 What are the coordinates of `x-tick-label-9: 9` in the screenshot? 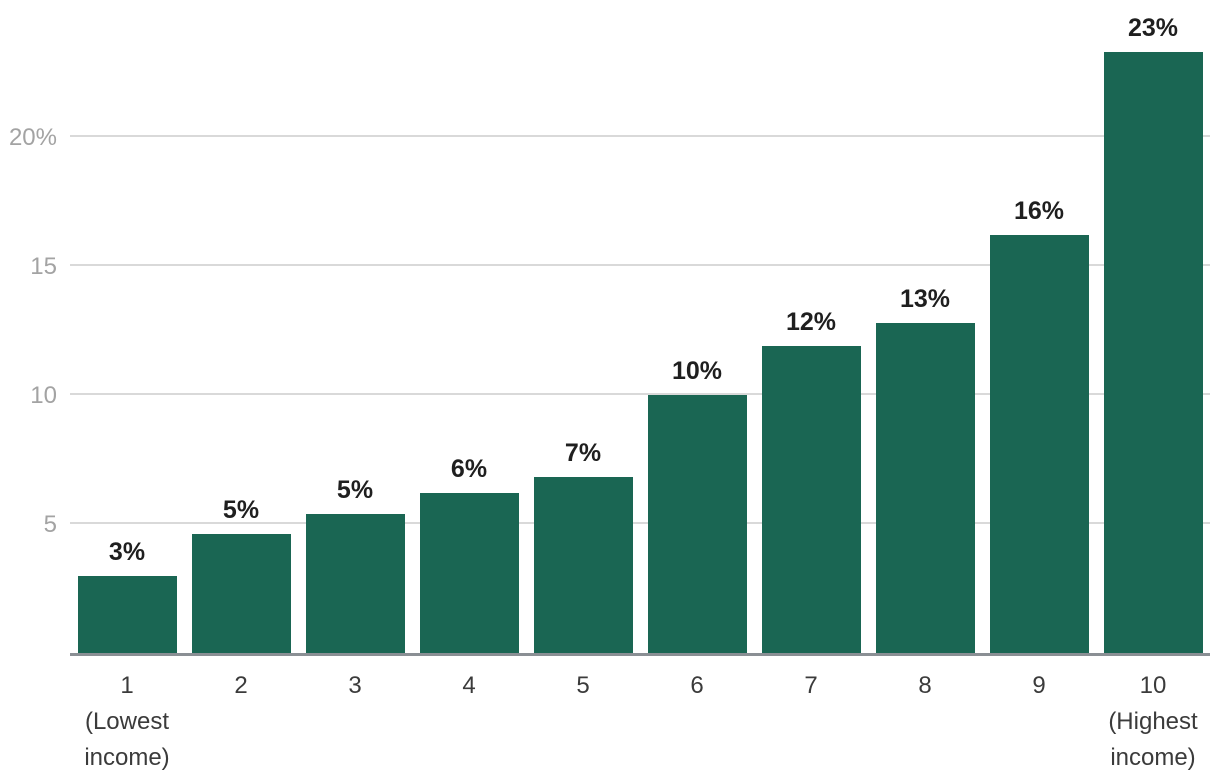 It's located at (1039, 716).